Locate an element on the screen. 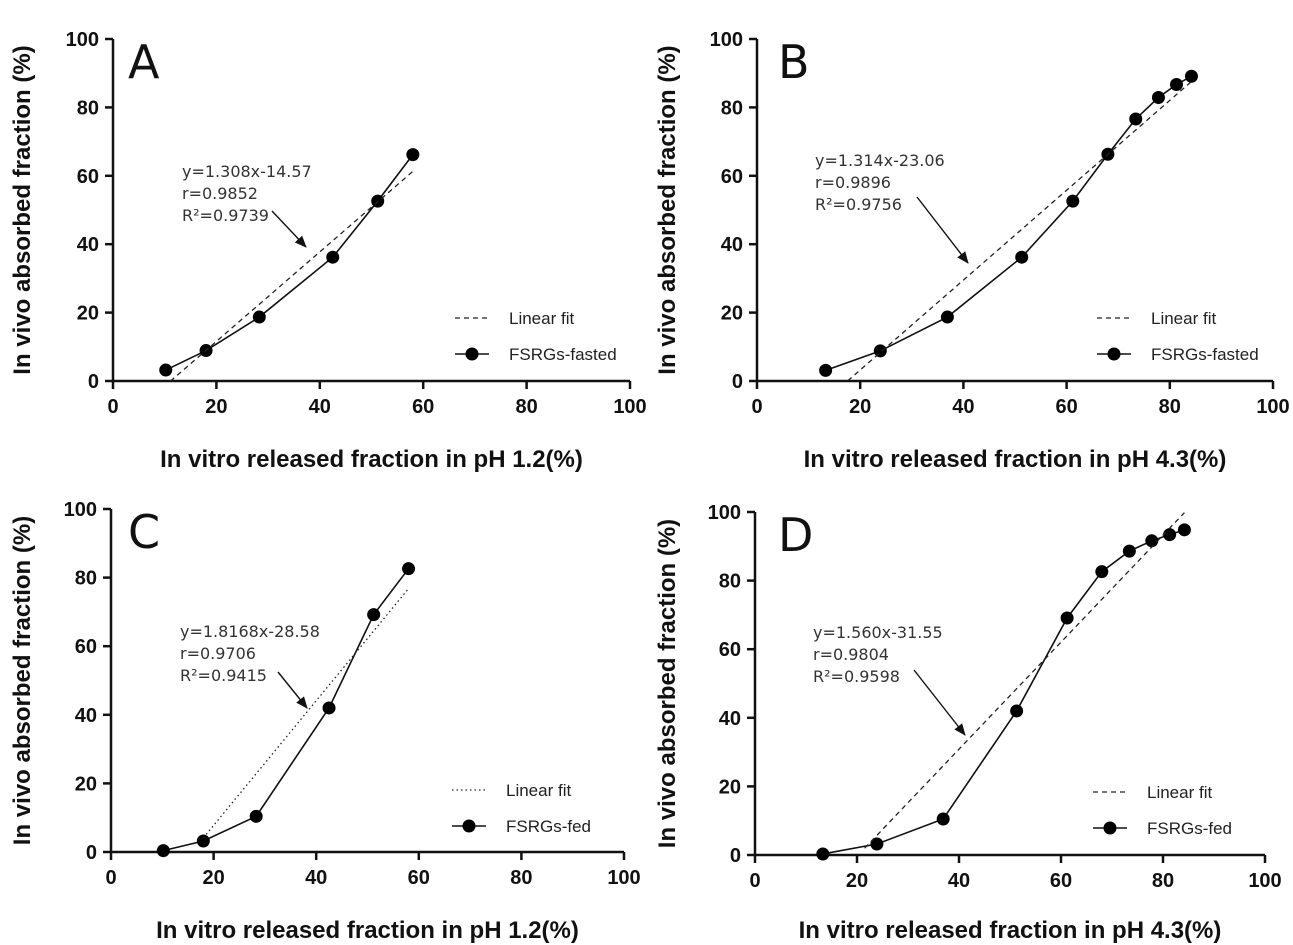  fit-equation-line: r=0.9852 is located at coordinates (220, 193).